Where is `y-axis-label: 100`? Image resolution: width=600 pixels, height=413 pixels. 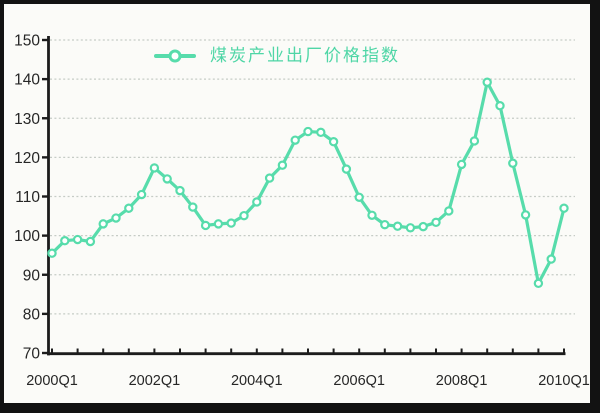 y-axis-label: 100 is located at coordinates (27, 236).